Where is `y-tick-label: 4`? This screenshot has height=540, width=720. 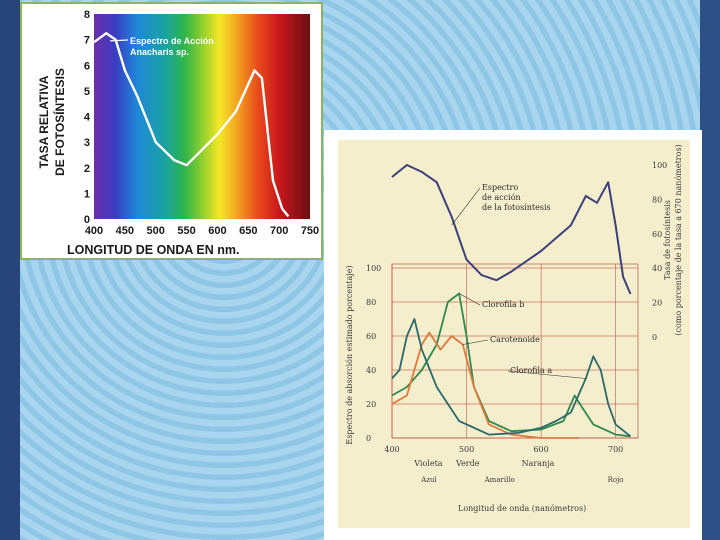 y-tick-label: 4 is located at coordinates (87, 118).